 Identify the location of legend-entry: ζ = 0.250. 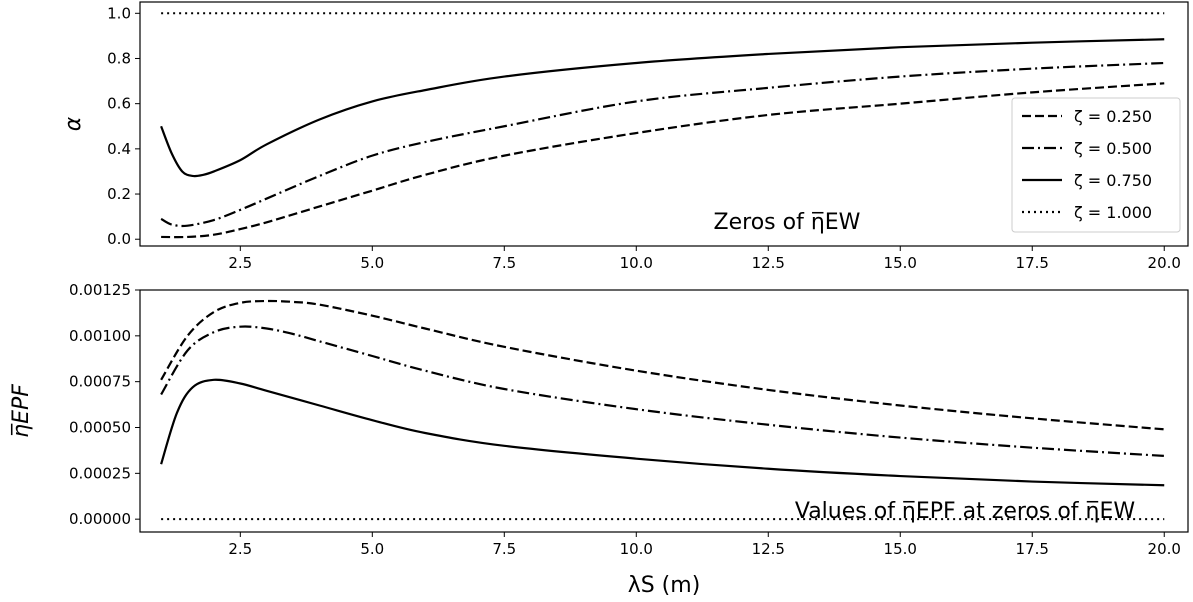
(1113, 116).